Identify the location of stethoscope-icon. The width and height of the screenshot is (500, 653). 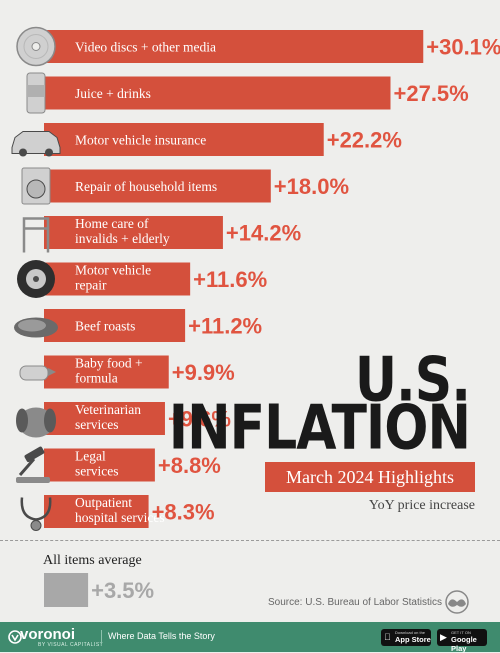
(36, 514).